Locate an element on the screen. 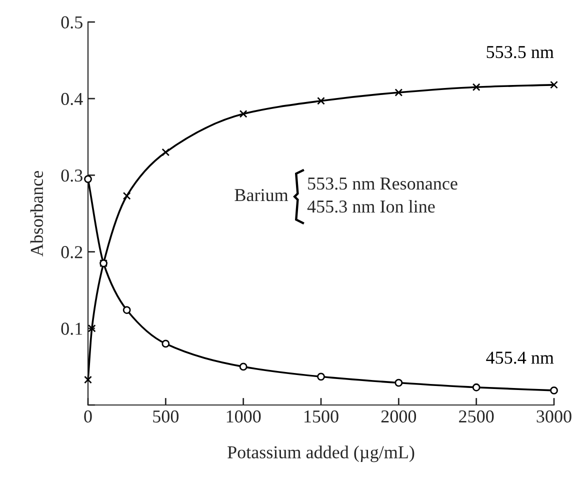 The image size is (574, 480). y-axis-title: Absorbance is located at coordinates (37, 213).